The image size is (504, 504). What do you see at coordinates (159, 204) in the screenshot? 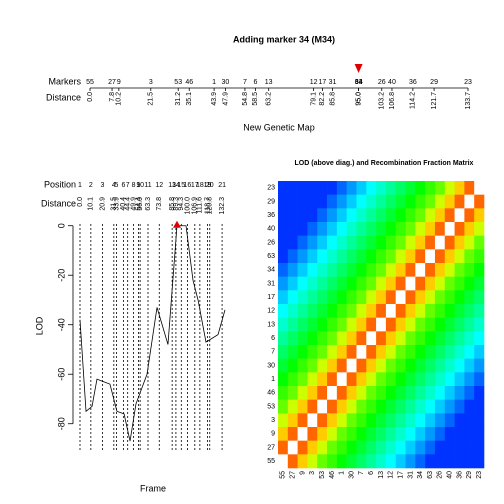
I see `position-distance-label: 73.8` at bounding box center [159, 204].